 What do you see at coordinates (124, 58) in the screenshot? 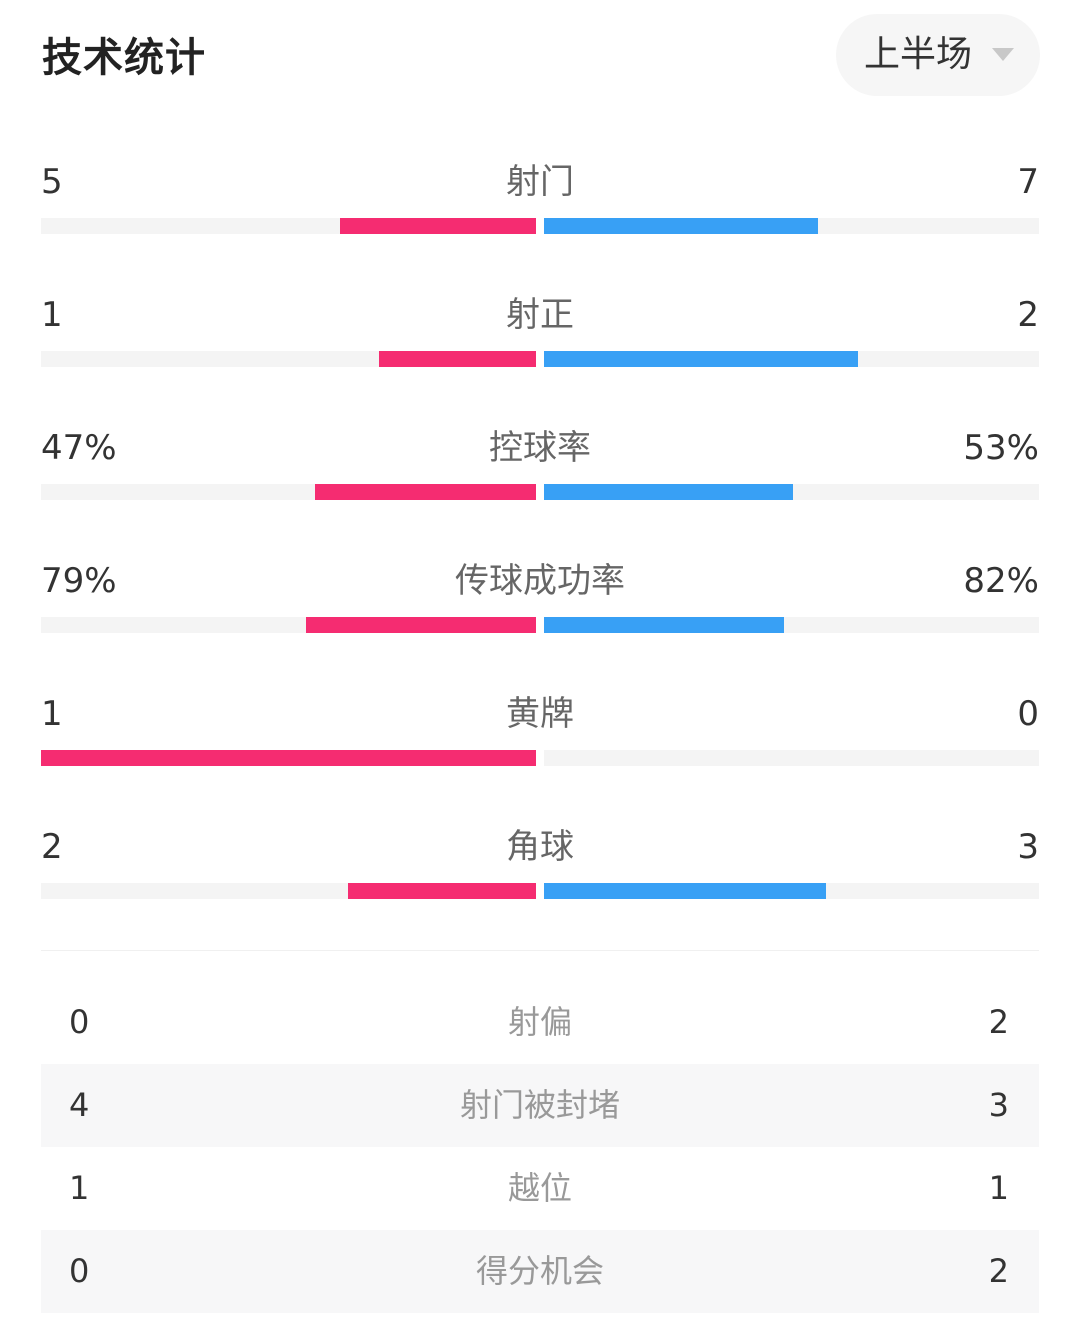
I see `page-title: 技术统计` at bounding box center [124, 58].